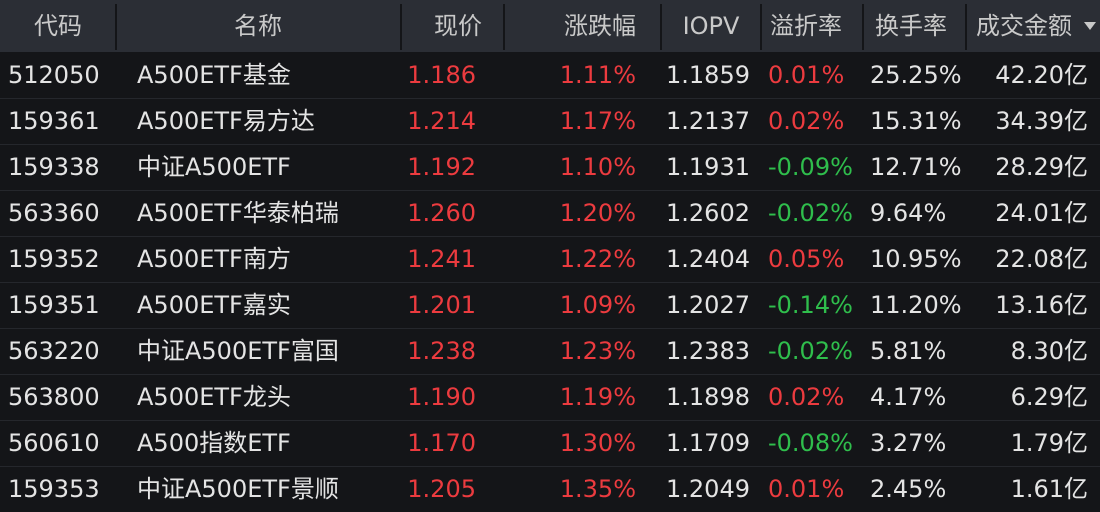 Image resolution: width=1100 pixels, height=512 pixels. What do you see at coordinates (911, 26) in the screenshot?
I see `column-header: 换手率` at bounding box center [911, 26].